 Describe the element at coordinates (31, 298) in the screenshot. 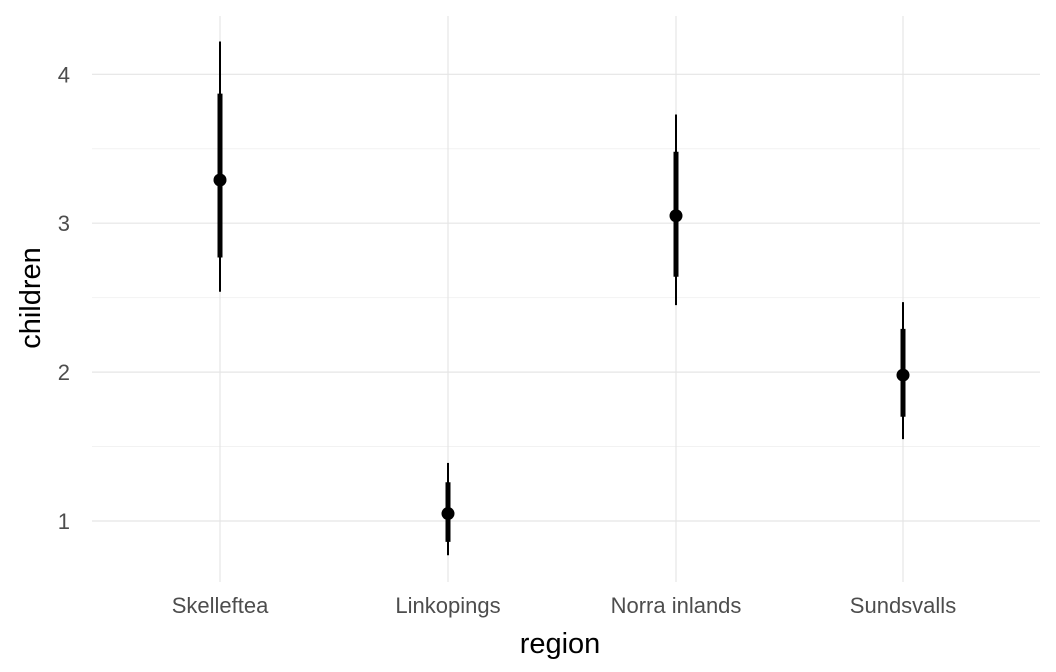

I see `y-axis-title: children` at that location.